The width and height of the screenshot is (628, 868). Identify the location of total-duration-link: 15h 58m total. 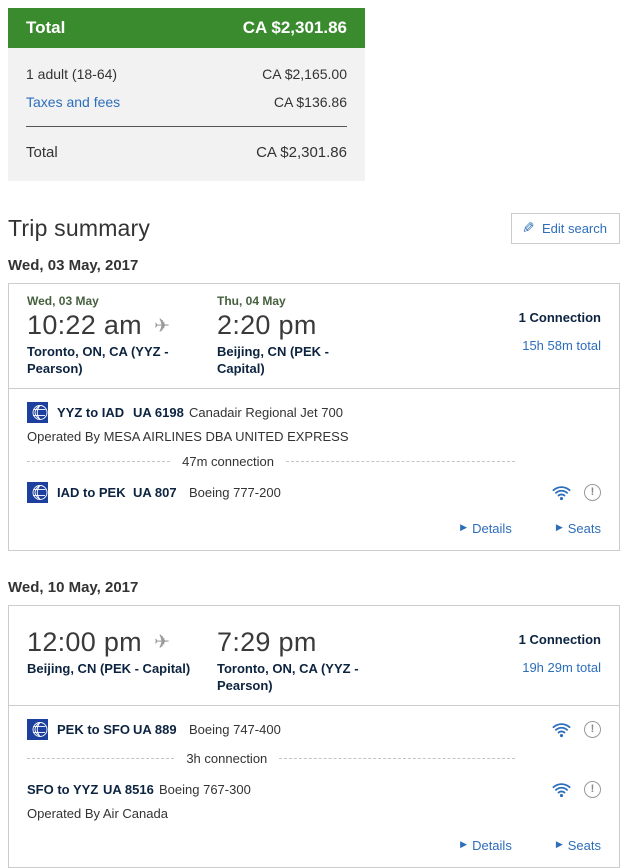
(561, 345).